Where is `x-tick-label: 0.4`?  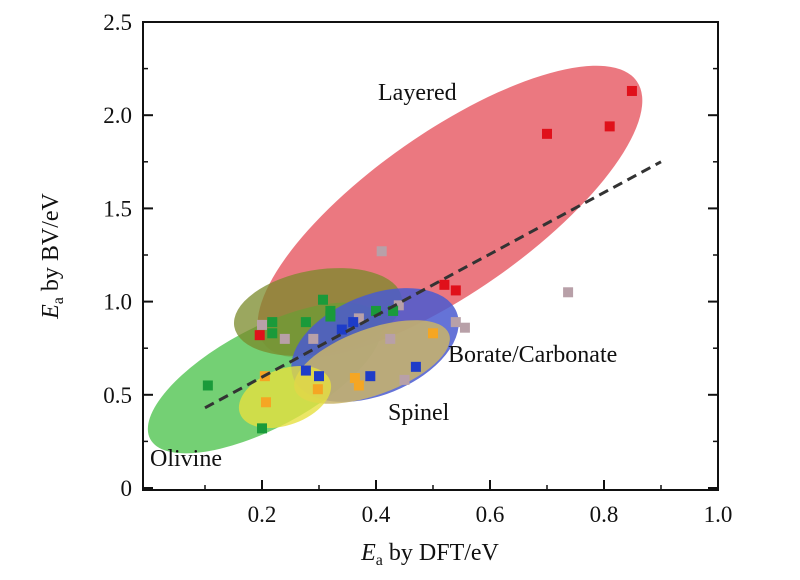
x-tick-label: 0.4 is located at coordinates (376, 514).